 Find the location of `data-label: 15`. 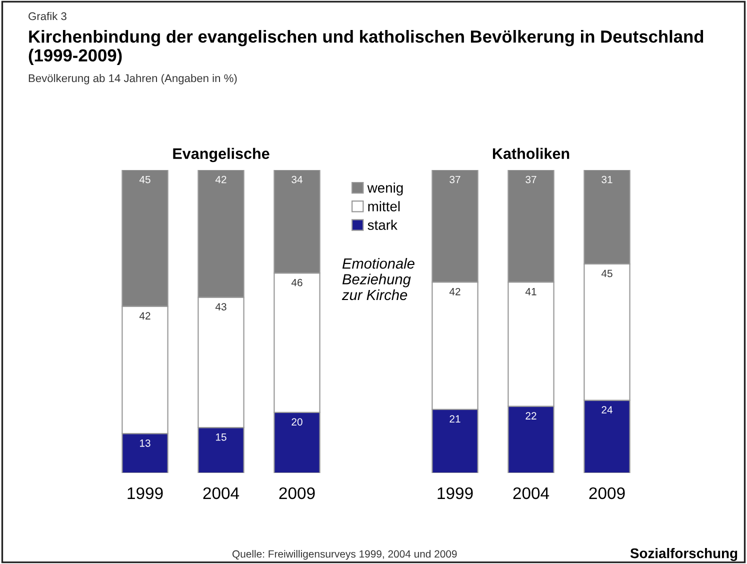

data-label: 15 is located at coordinates (221, 437).